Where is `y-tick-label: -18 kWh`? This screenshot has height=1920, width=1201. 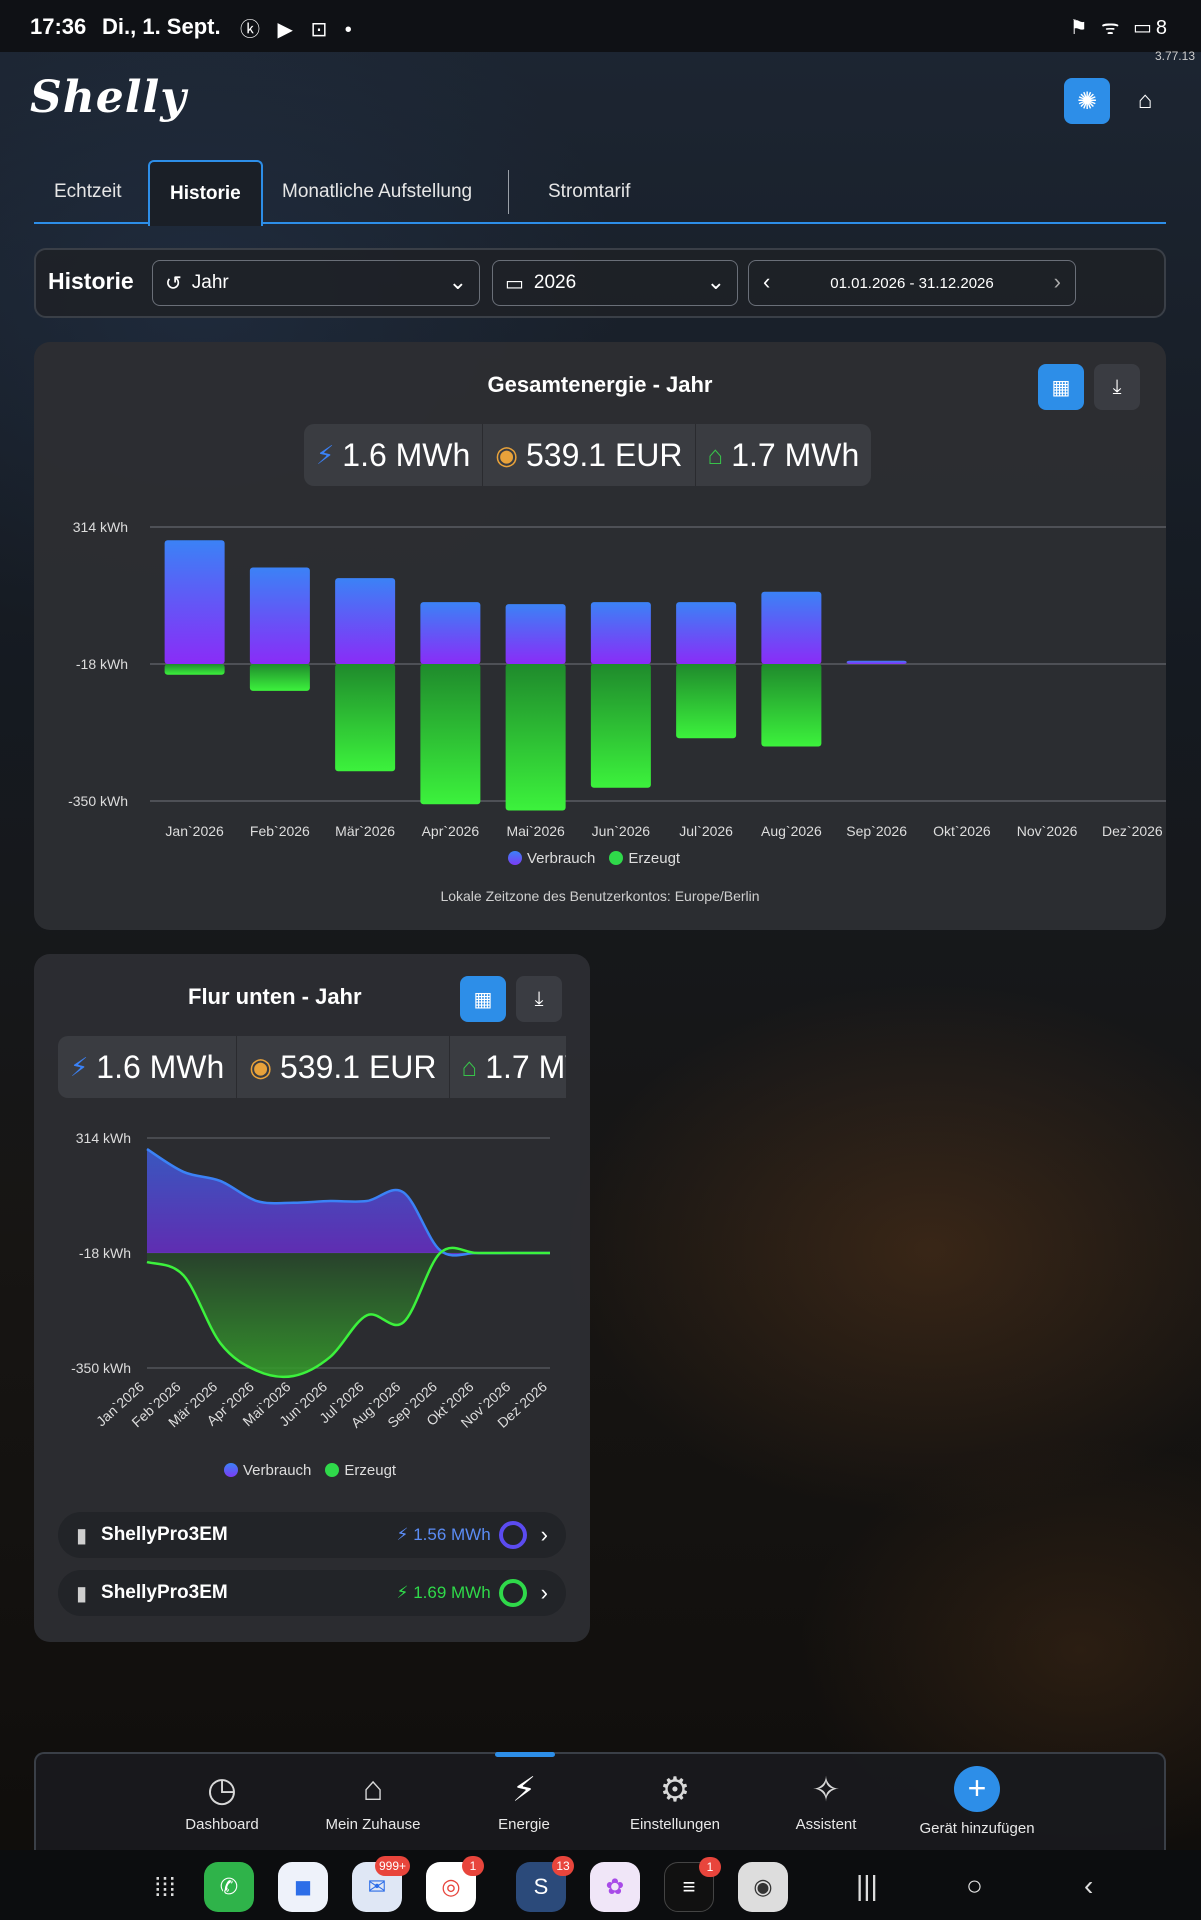 y-tick-label: -18 kWh is located at coordinates (102, 664).